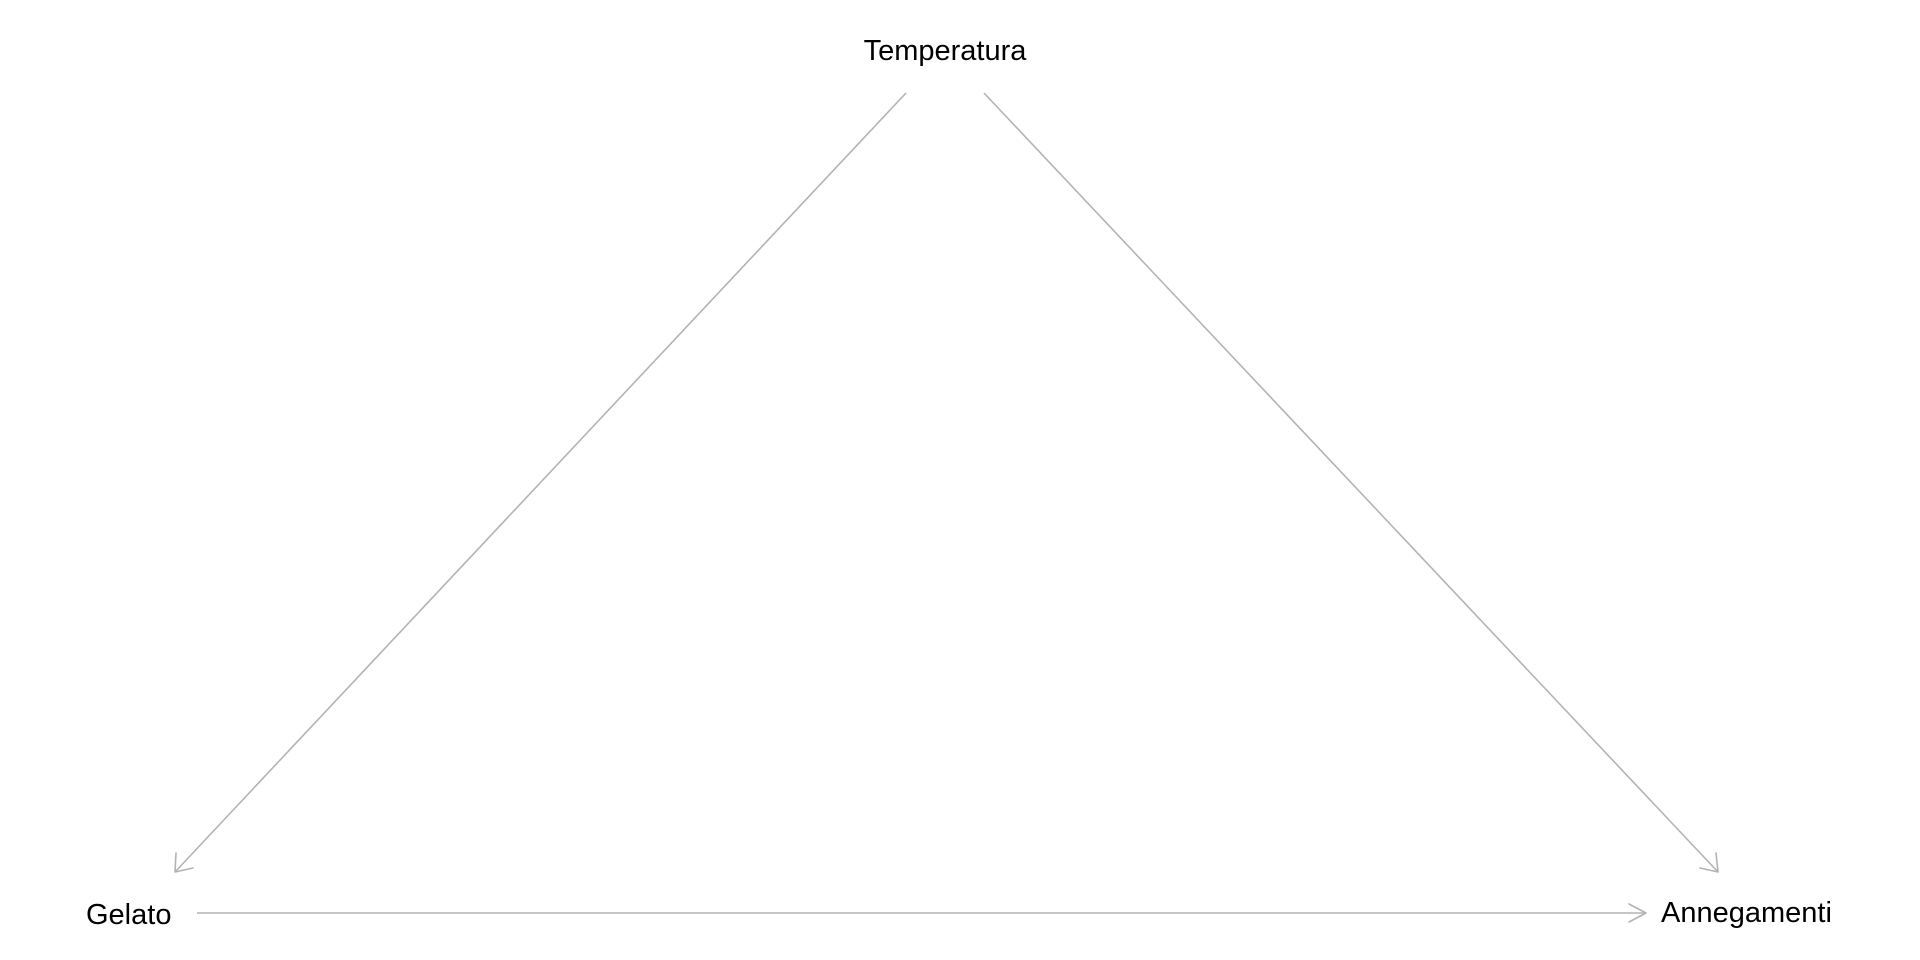 This screenshot has width=1920, height=960. Describe the element at coordinates (128, 915) in the screenshot. I see `node-label-gelato: Gelato` at that location.